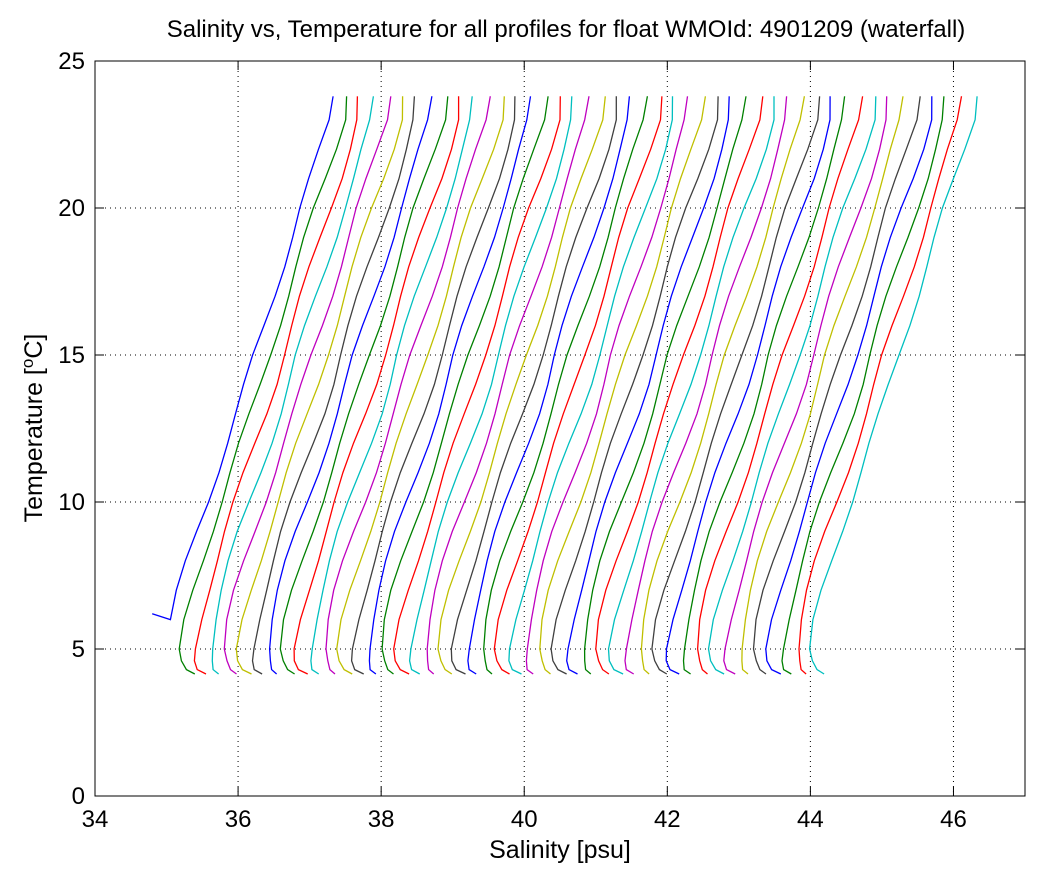 The height and width of the screenshot is (871, 1054). I want to click on x-tick-label: 44, so click(810, 819).